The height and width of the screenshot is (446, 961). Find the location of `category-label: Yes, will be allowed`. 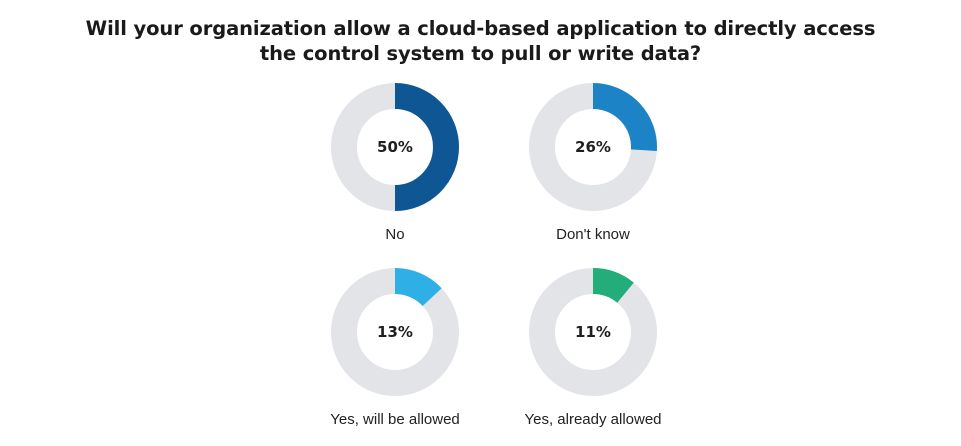

category-label: Yes, will be allowed is located at coordinates (395, 419).